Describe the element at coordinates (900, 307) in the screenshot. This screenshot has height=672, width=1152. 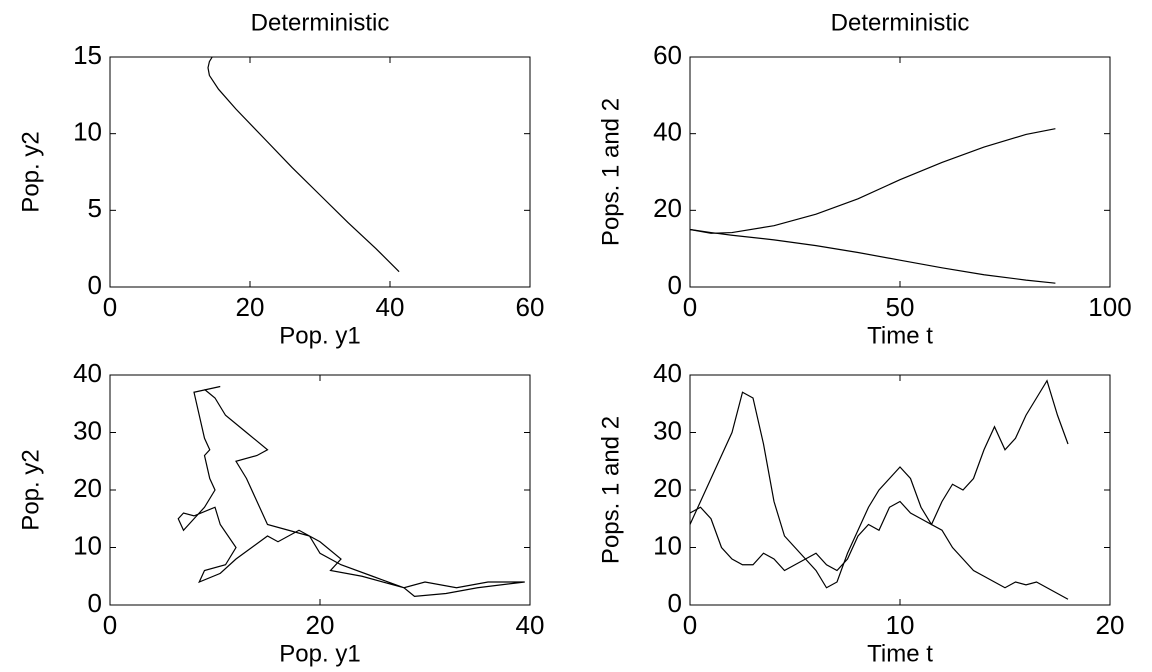
I see `x-tick-label: 50` at that location.